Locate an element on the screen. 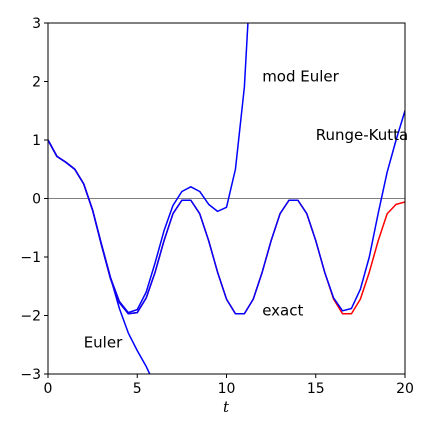 Image resolution: width=432 pixels, height=432 pixels. x-tick-label: 20 is located at coordinates (405, 389).